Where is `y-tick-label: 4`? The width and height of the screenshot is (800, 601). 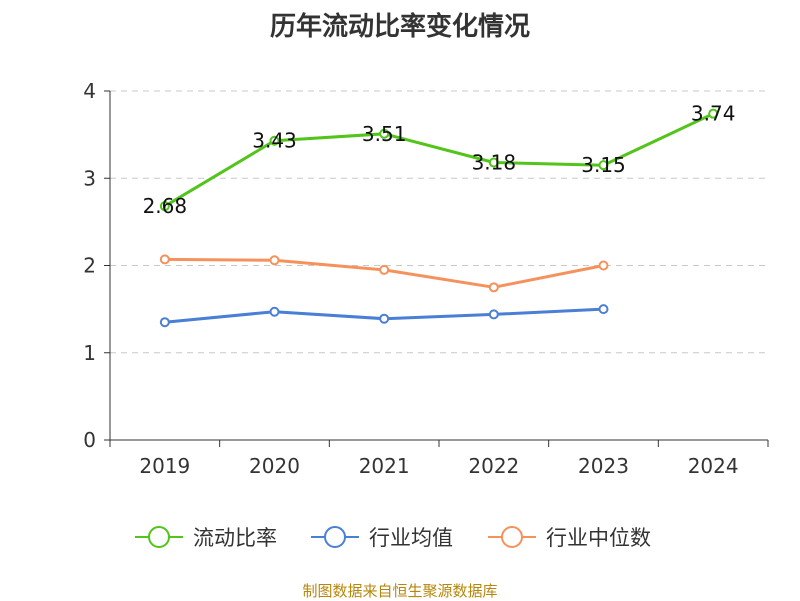
y-tick-label: 4 is located at coordinates (89, 91).